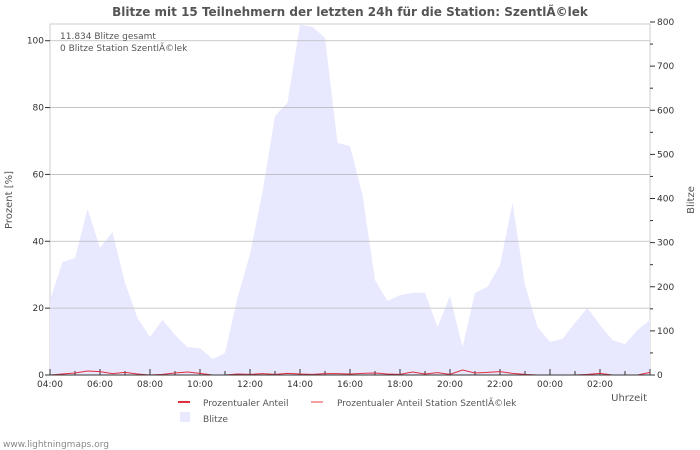 The height and width of the screenshot is (450, 700). I want to click on y-right-tick-label: 800, so click(665, 23).